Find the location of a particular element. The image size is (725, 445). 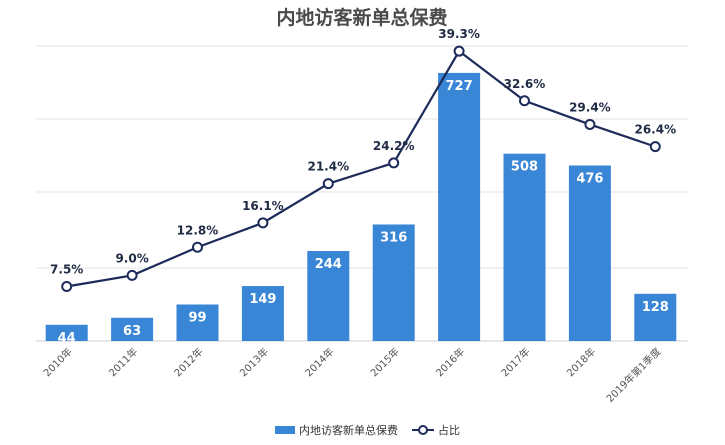

bar-value-label: 63 is located at coordinates (132, 331).